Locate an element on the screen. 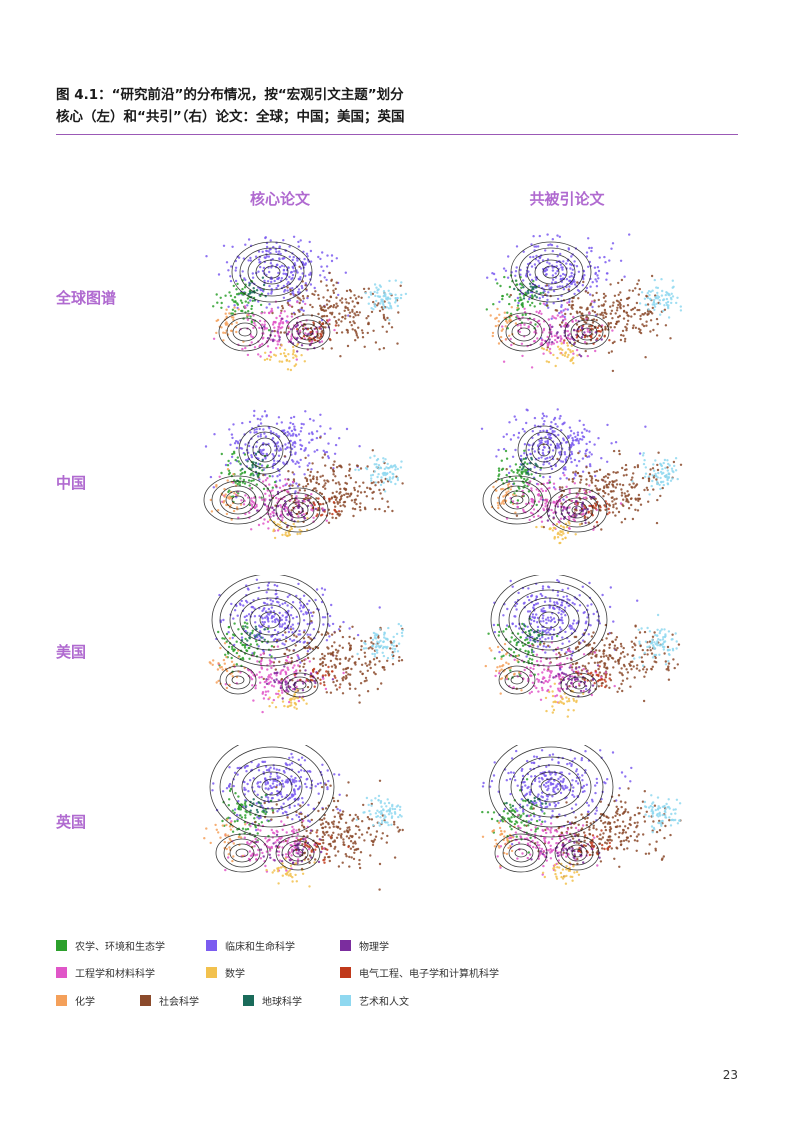 This screenshot has height=1123, width=794. row-header-usa: 美国 is located at coordinates (71, 652).